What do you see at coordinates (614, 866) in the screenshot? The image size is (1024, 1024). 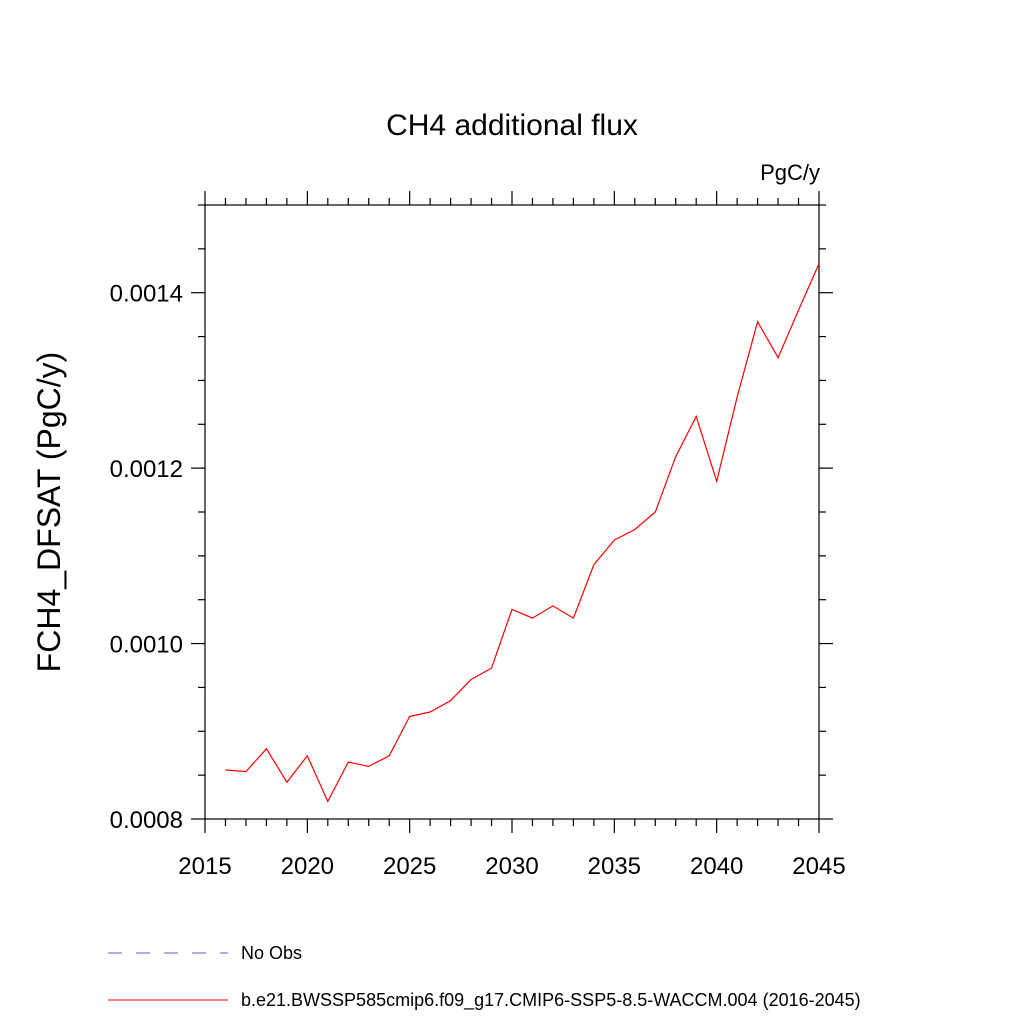 I see `x-tick-label: 2035` at bounding box center [614, 866].